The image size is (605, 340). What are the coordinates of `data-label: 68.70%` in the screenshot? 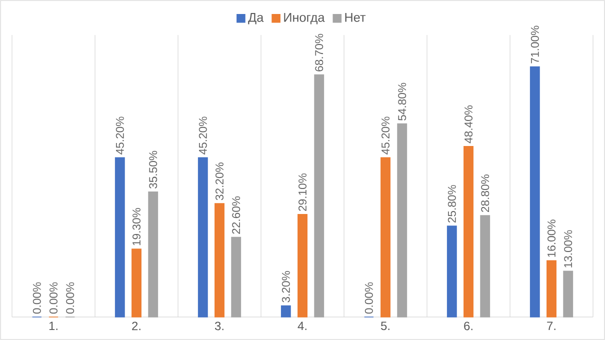 It's located at (319, 53).